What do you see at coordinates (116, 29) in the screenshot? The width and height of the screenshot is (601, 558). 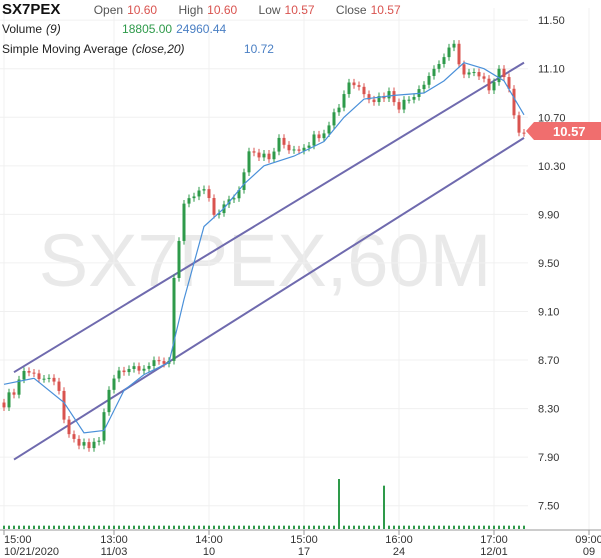 I see `legend-volume: Volume (9) 18805.00 24960.44` at bounding box center [116, 29].